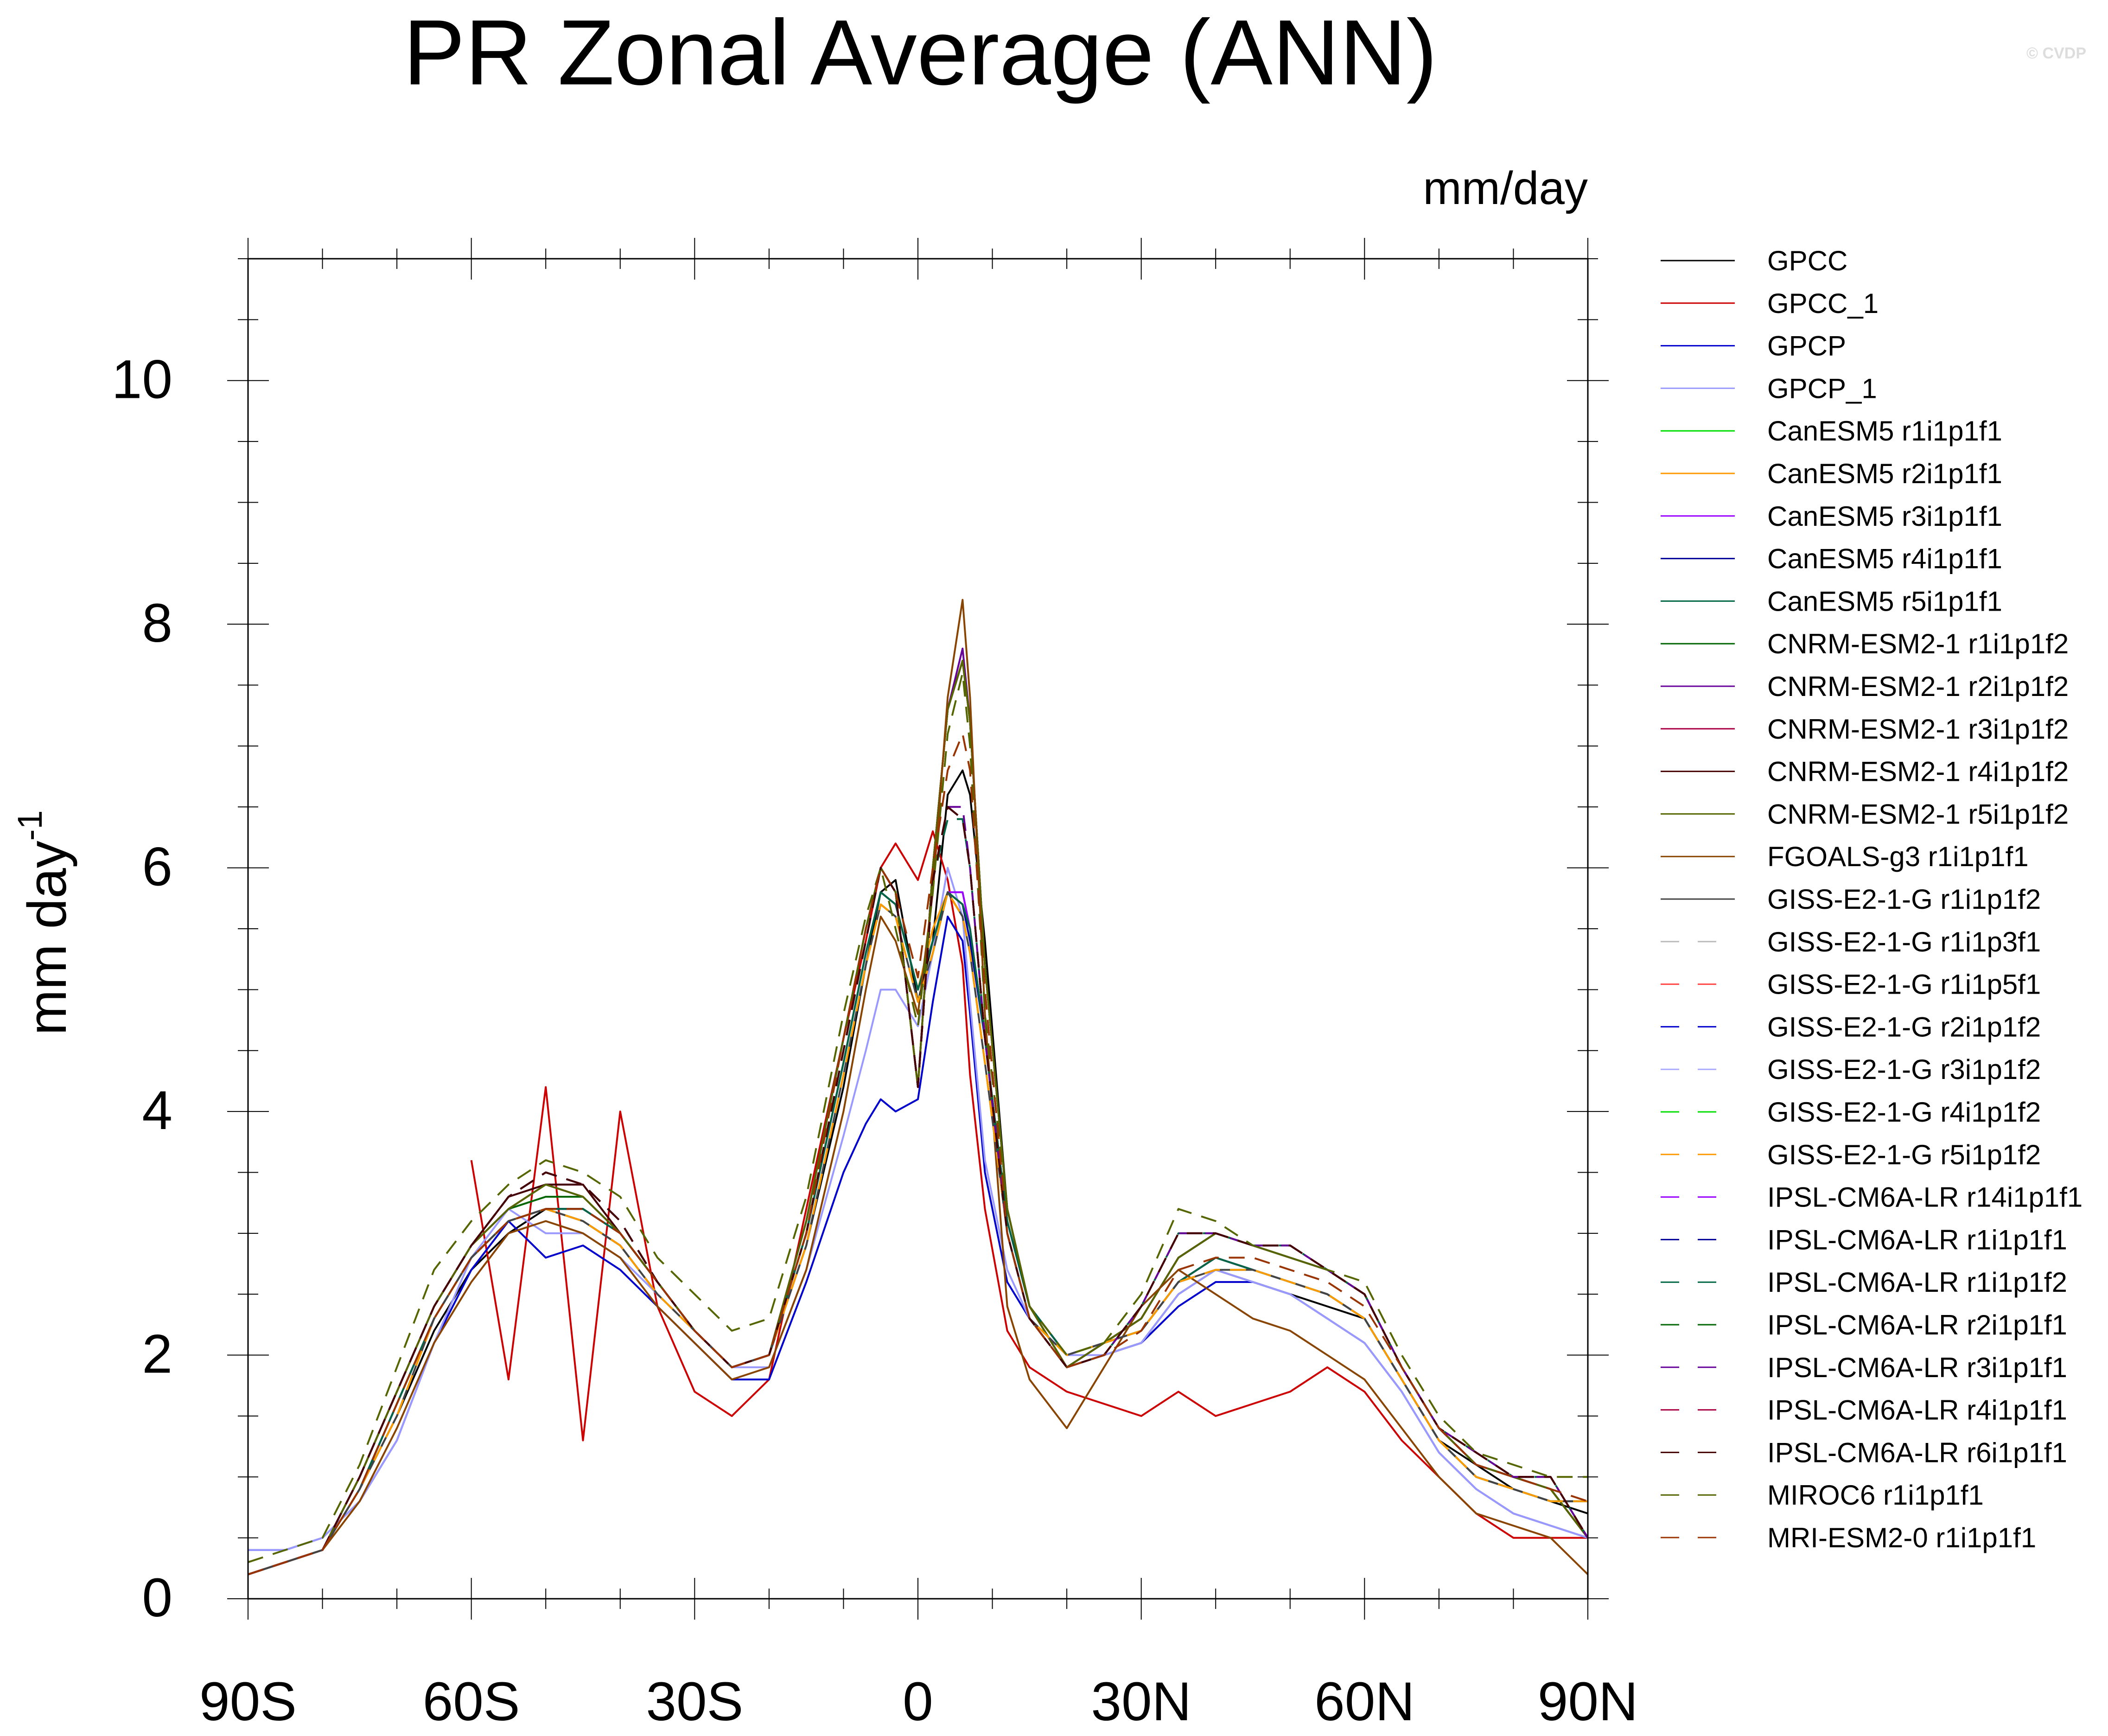 The height and width of the screenshot is (1736, 2108). What do you see at coordinates (1917, 1239) in the screenshot?
I see `legend-label: IPSL-CM6A-LR r1i1p1f1` at bounding box center [1917, 1239].